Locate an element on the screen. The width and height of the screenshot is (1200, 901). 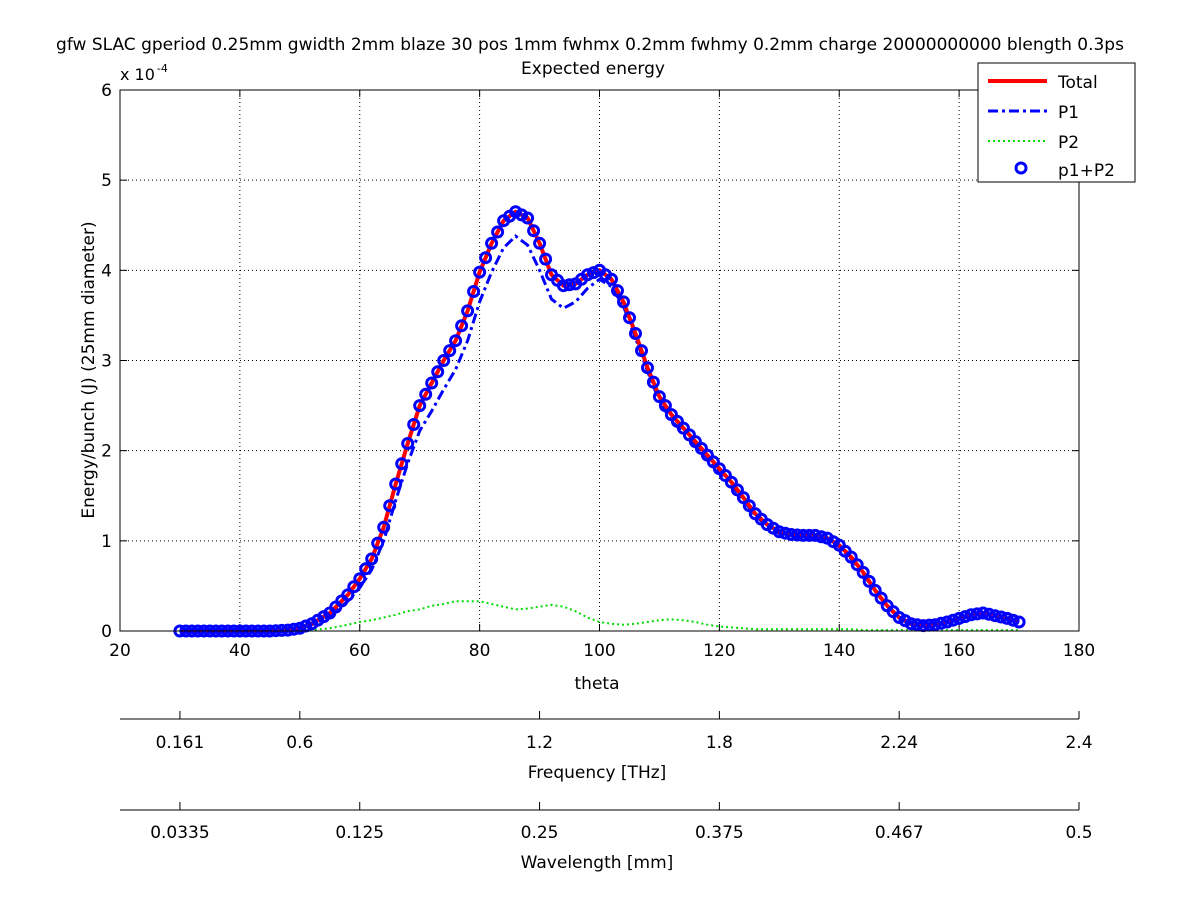
x-tick-label: 180 is located at coordinates (1079, 651).